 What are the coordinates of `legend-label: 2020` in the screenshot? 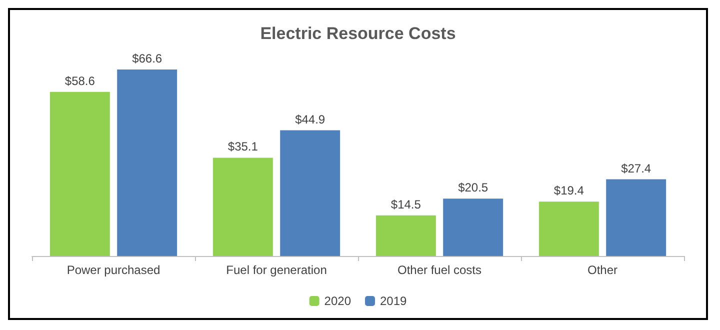 It's located at (338, 301).